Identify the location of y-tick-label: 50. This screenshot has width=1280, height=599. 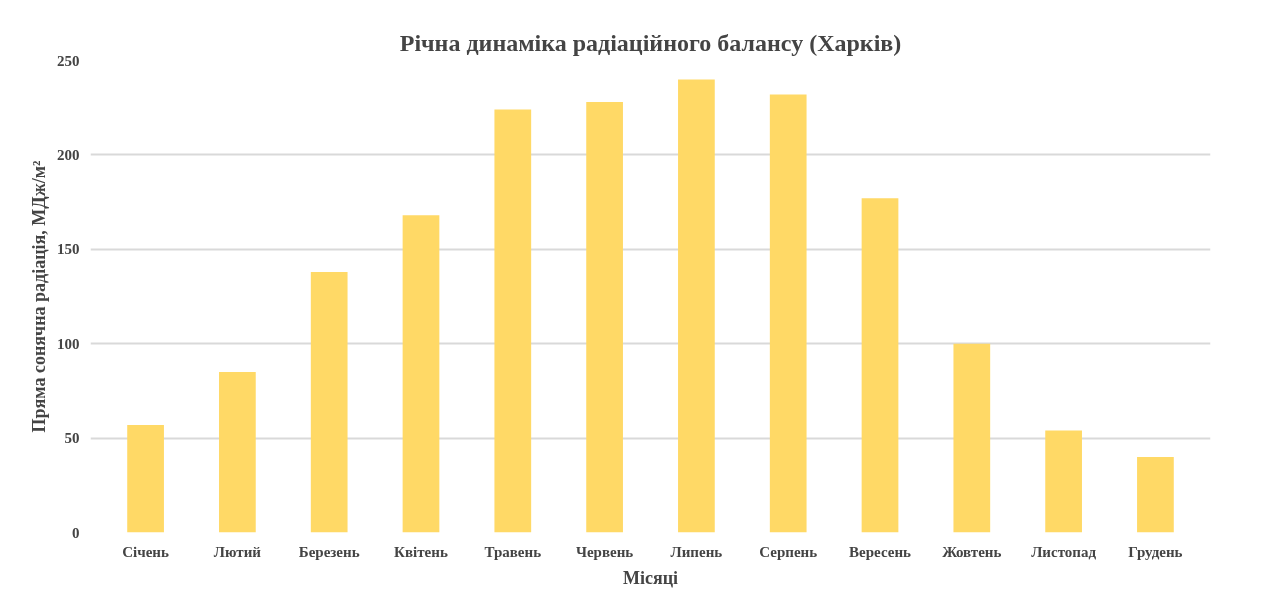
(72, 438).